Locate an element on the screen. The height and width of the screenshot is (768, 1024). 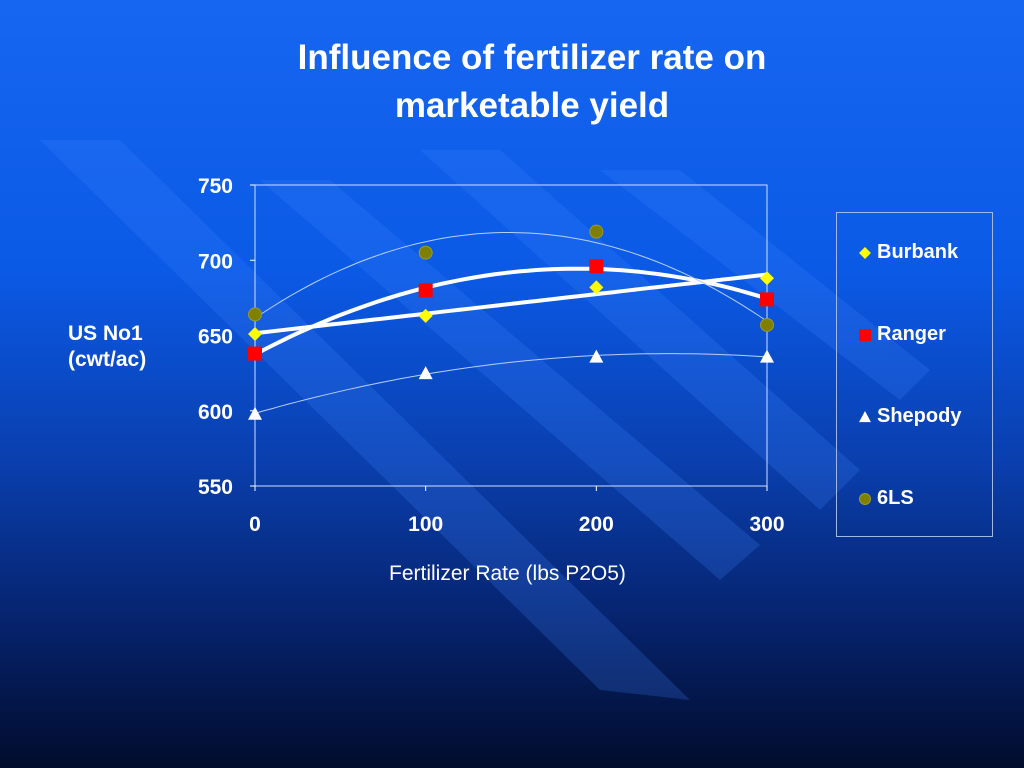
legend-label: 6LS is located at coordinates (895, 498).